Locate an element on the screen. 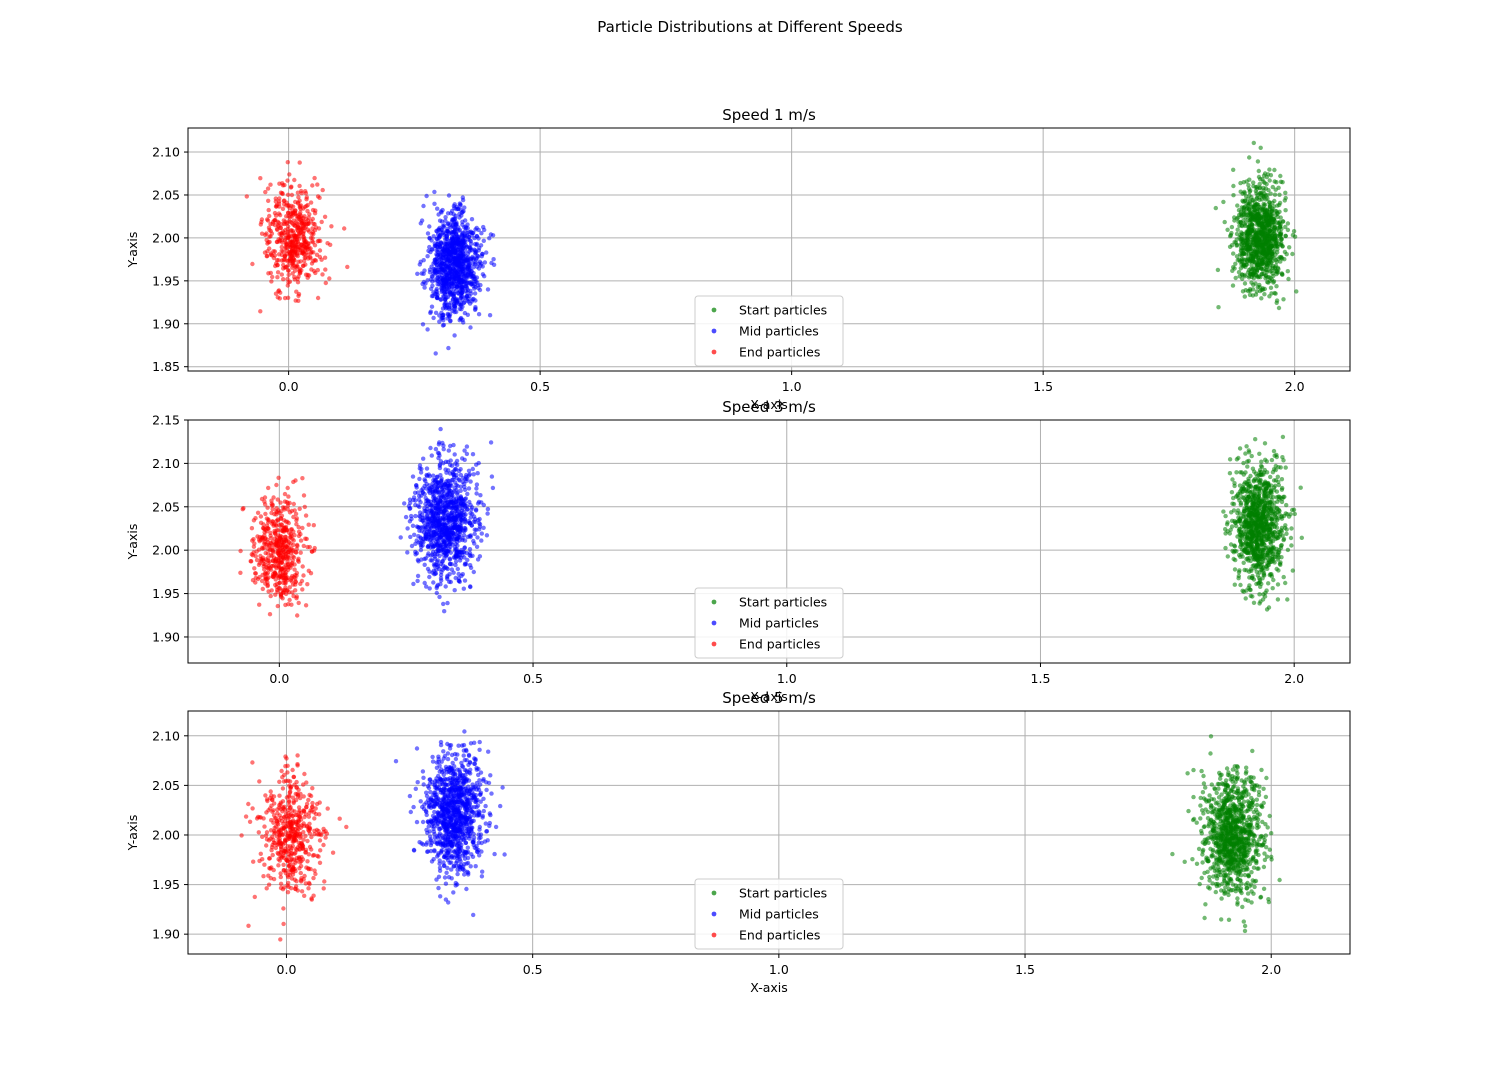 Image resolution: width=1500 pixels, height=1072 pixels. y-tick-label: 1.90 is located at coordinates (166, 323).